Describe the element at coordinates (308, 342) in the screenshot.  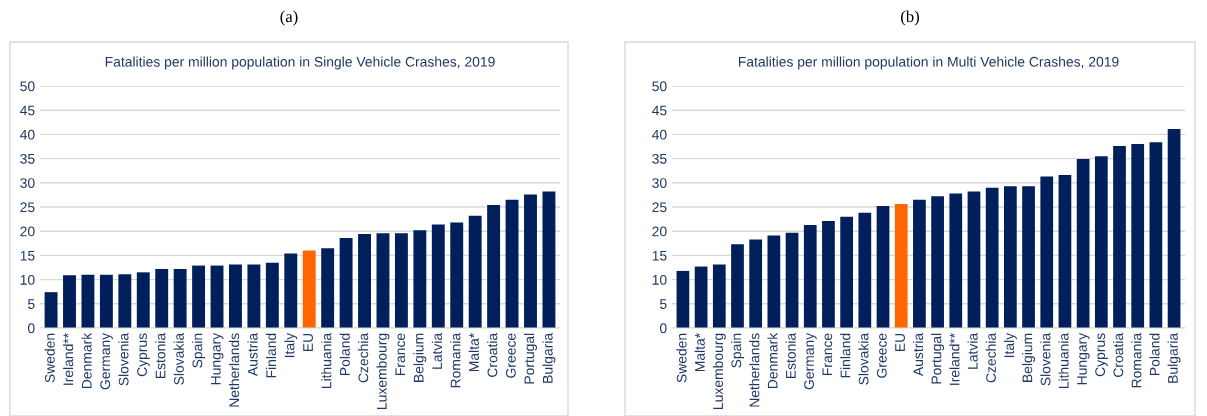
I see `x-tick-label: EU` at that location.